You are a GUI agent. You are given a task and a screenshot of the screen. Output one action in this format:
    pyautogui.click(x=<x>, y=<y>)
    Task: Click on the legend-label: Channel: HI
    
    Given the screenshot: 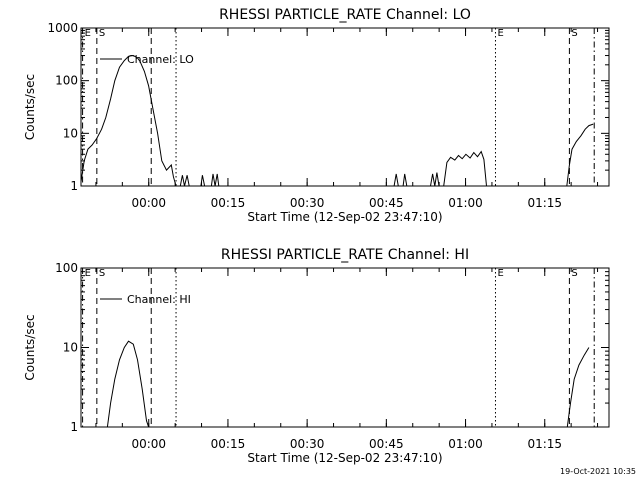 What is the action you would take?
    pyautogui.click(x=159, y=299)
    